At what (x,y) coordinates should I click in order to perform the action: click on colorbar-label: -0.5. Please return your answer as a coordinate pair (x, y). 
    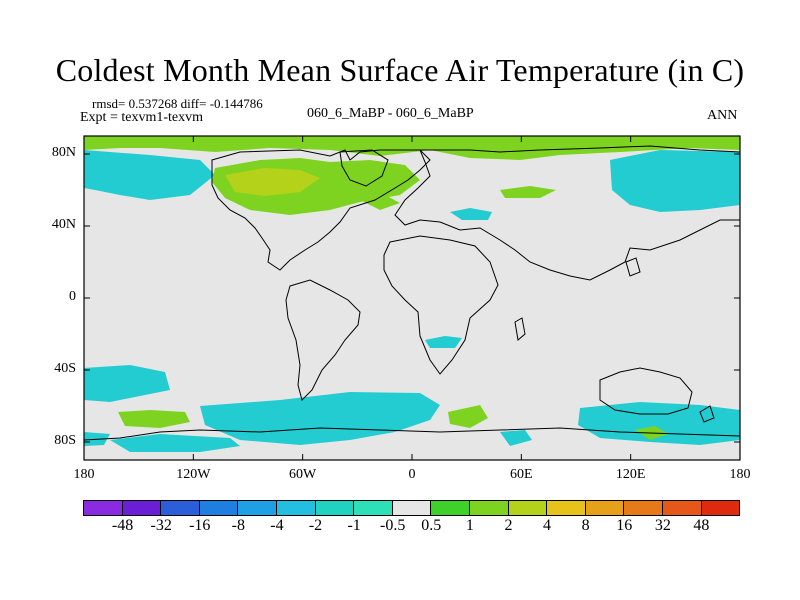
    Looking at the image, I should click on (393, 525).